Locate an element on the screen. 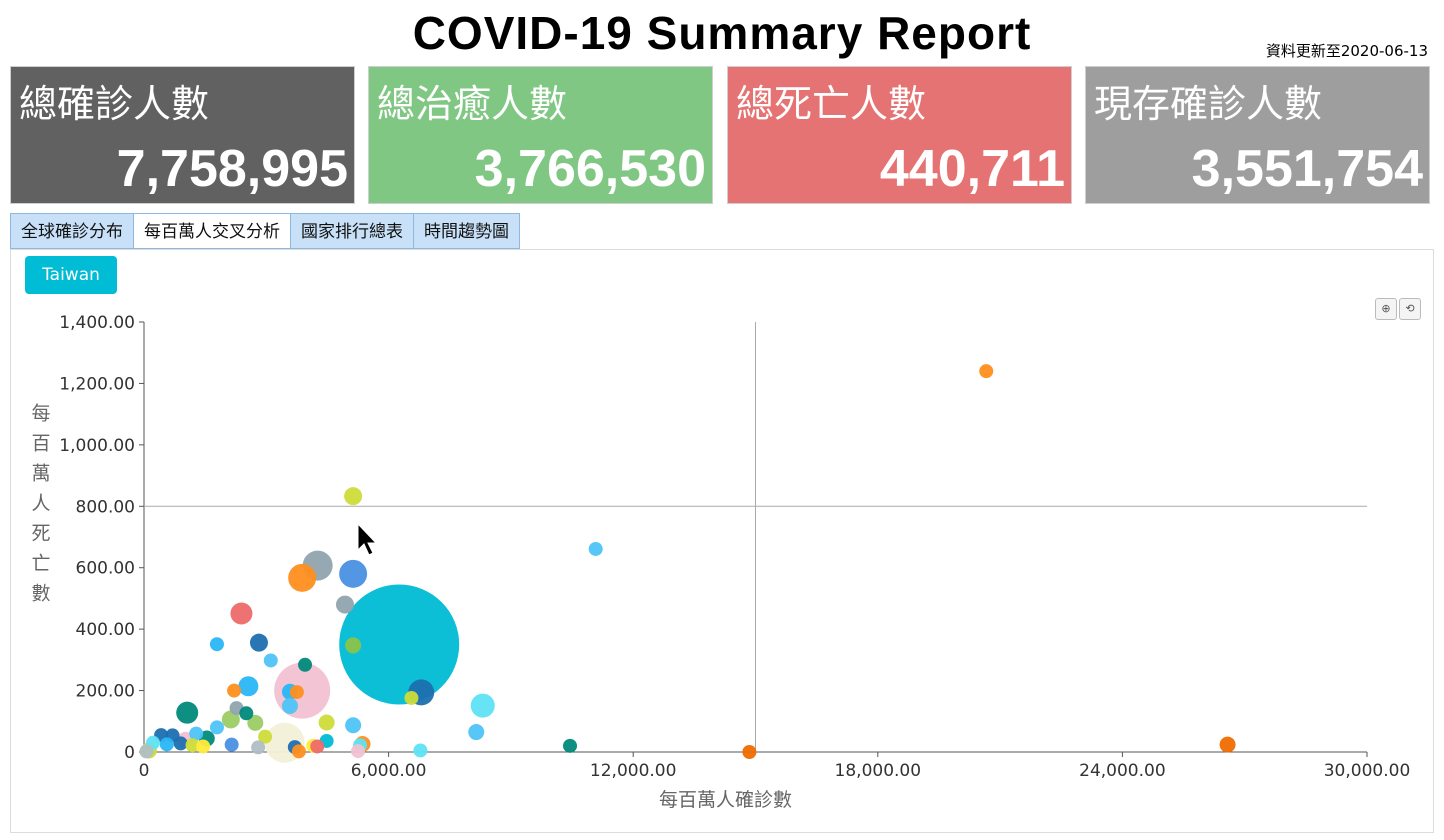  zoom-in-icon: ⊕ is located at coordinates (1386, 309).